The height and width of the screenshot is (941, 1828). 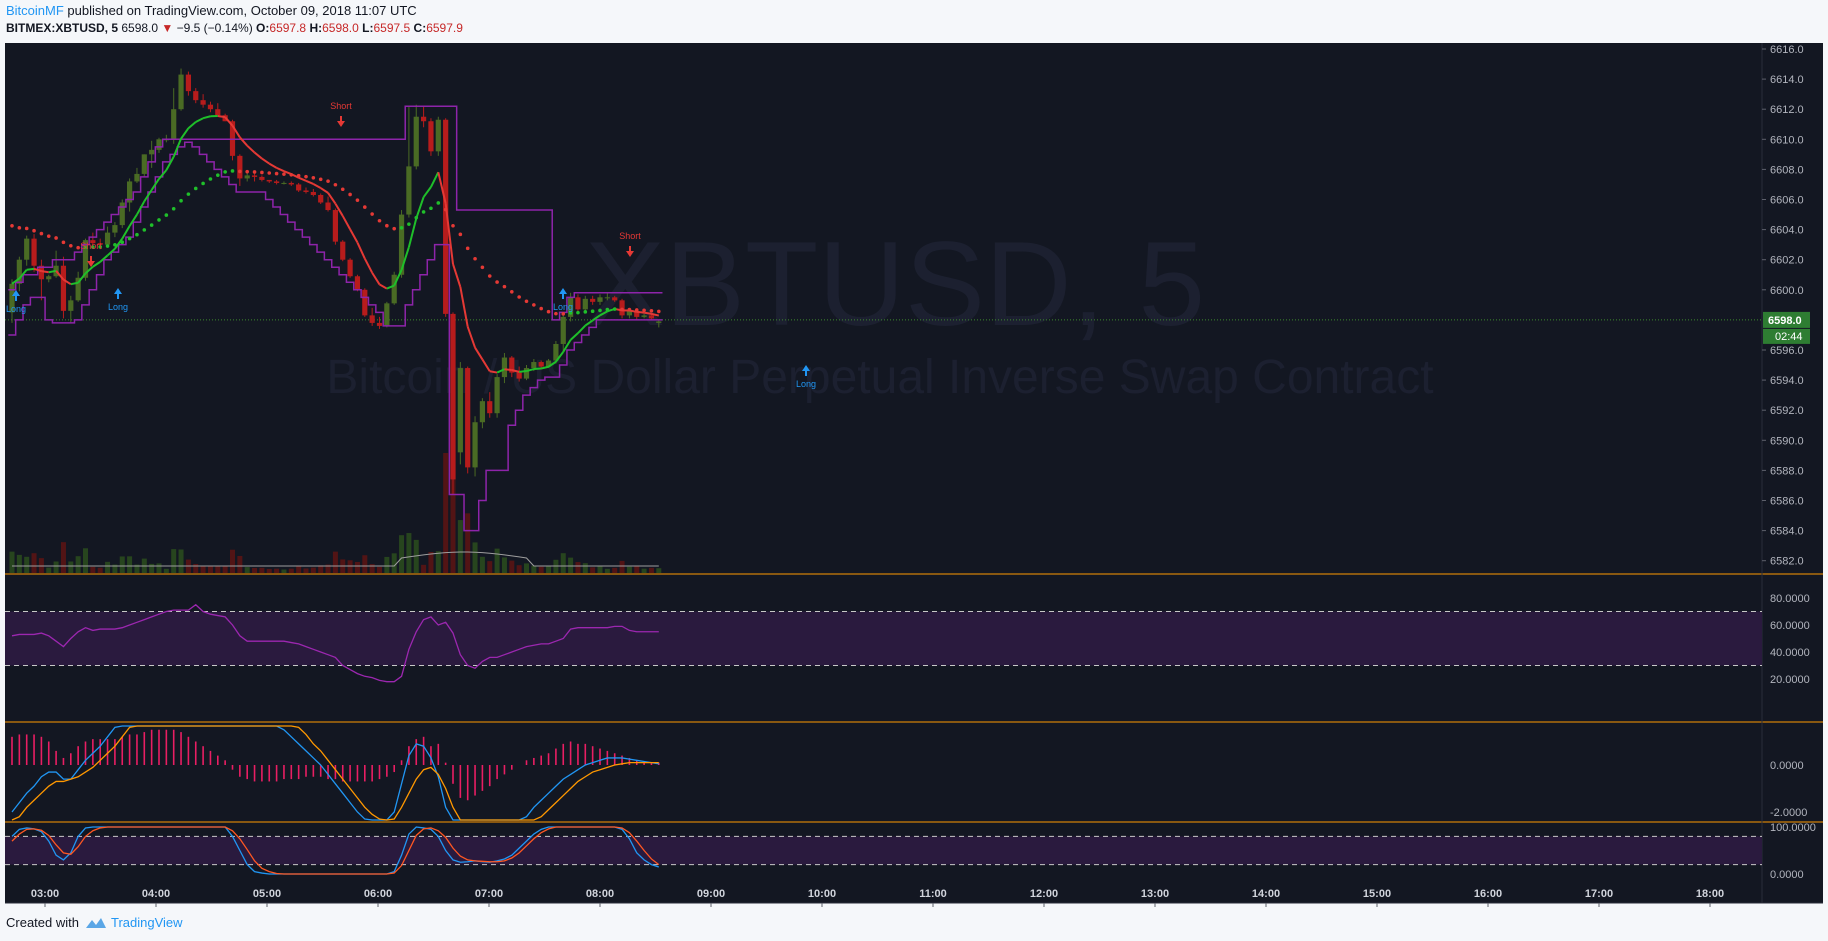 What do you see at coordinates (1787, 411) in the screenshot?
I see `price-axis-label: 6592.0` at bounding box center [1787, 411].